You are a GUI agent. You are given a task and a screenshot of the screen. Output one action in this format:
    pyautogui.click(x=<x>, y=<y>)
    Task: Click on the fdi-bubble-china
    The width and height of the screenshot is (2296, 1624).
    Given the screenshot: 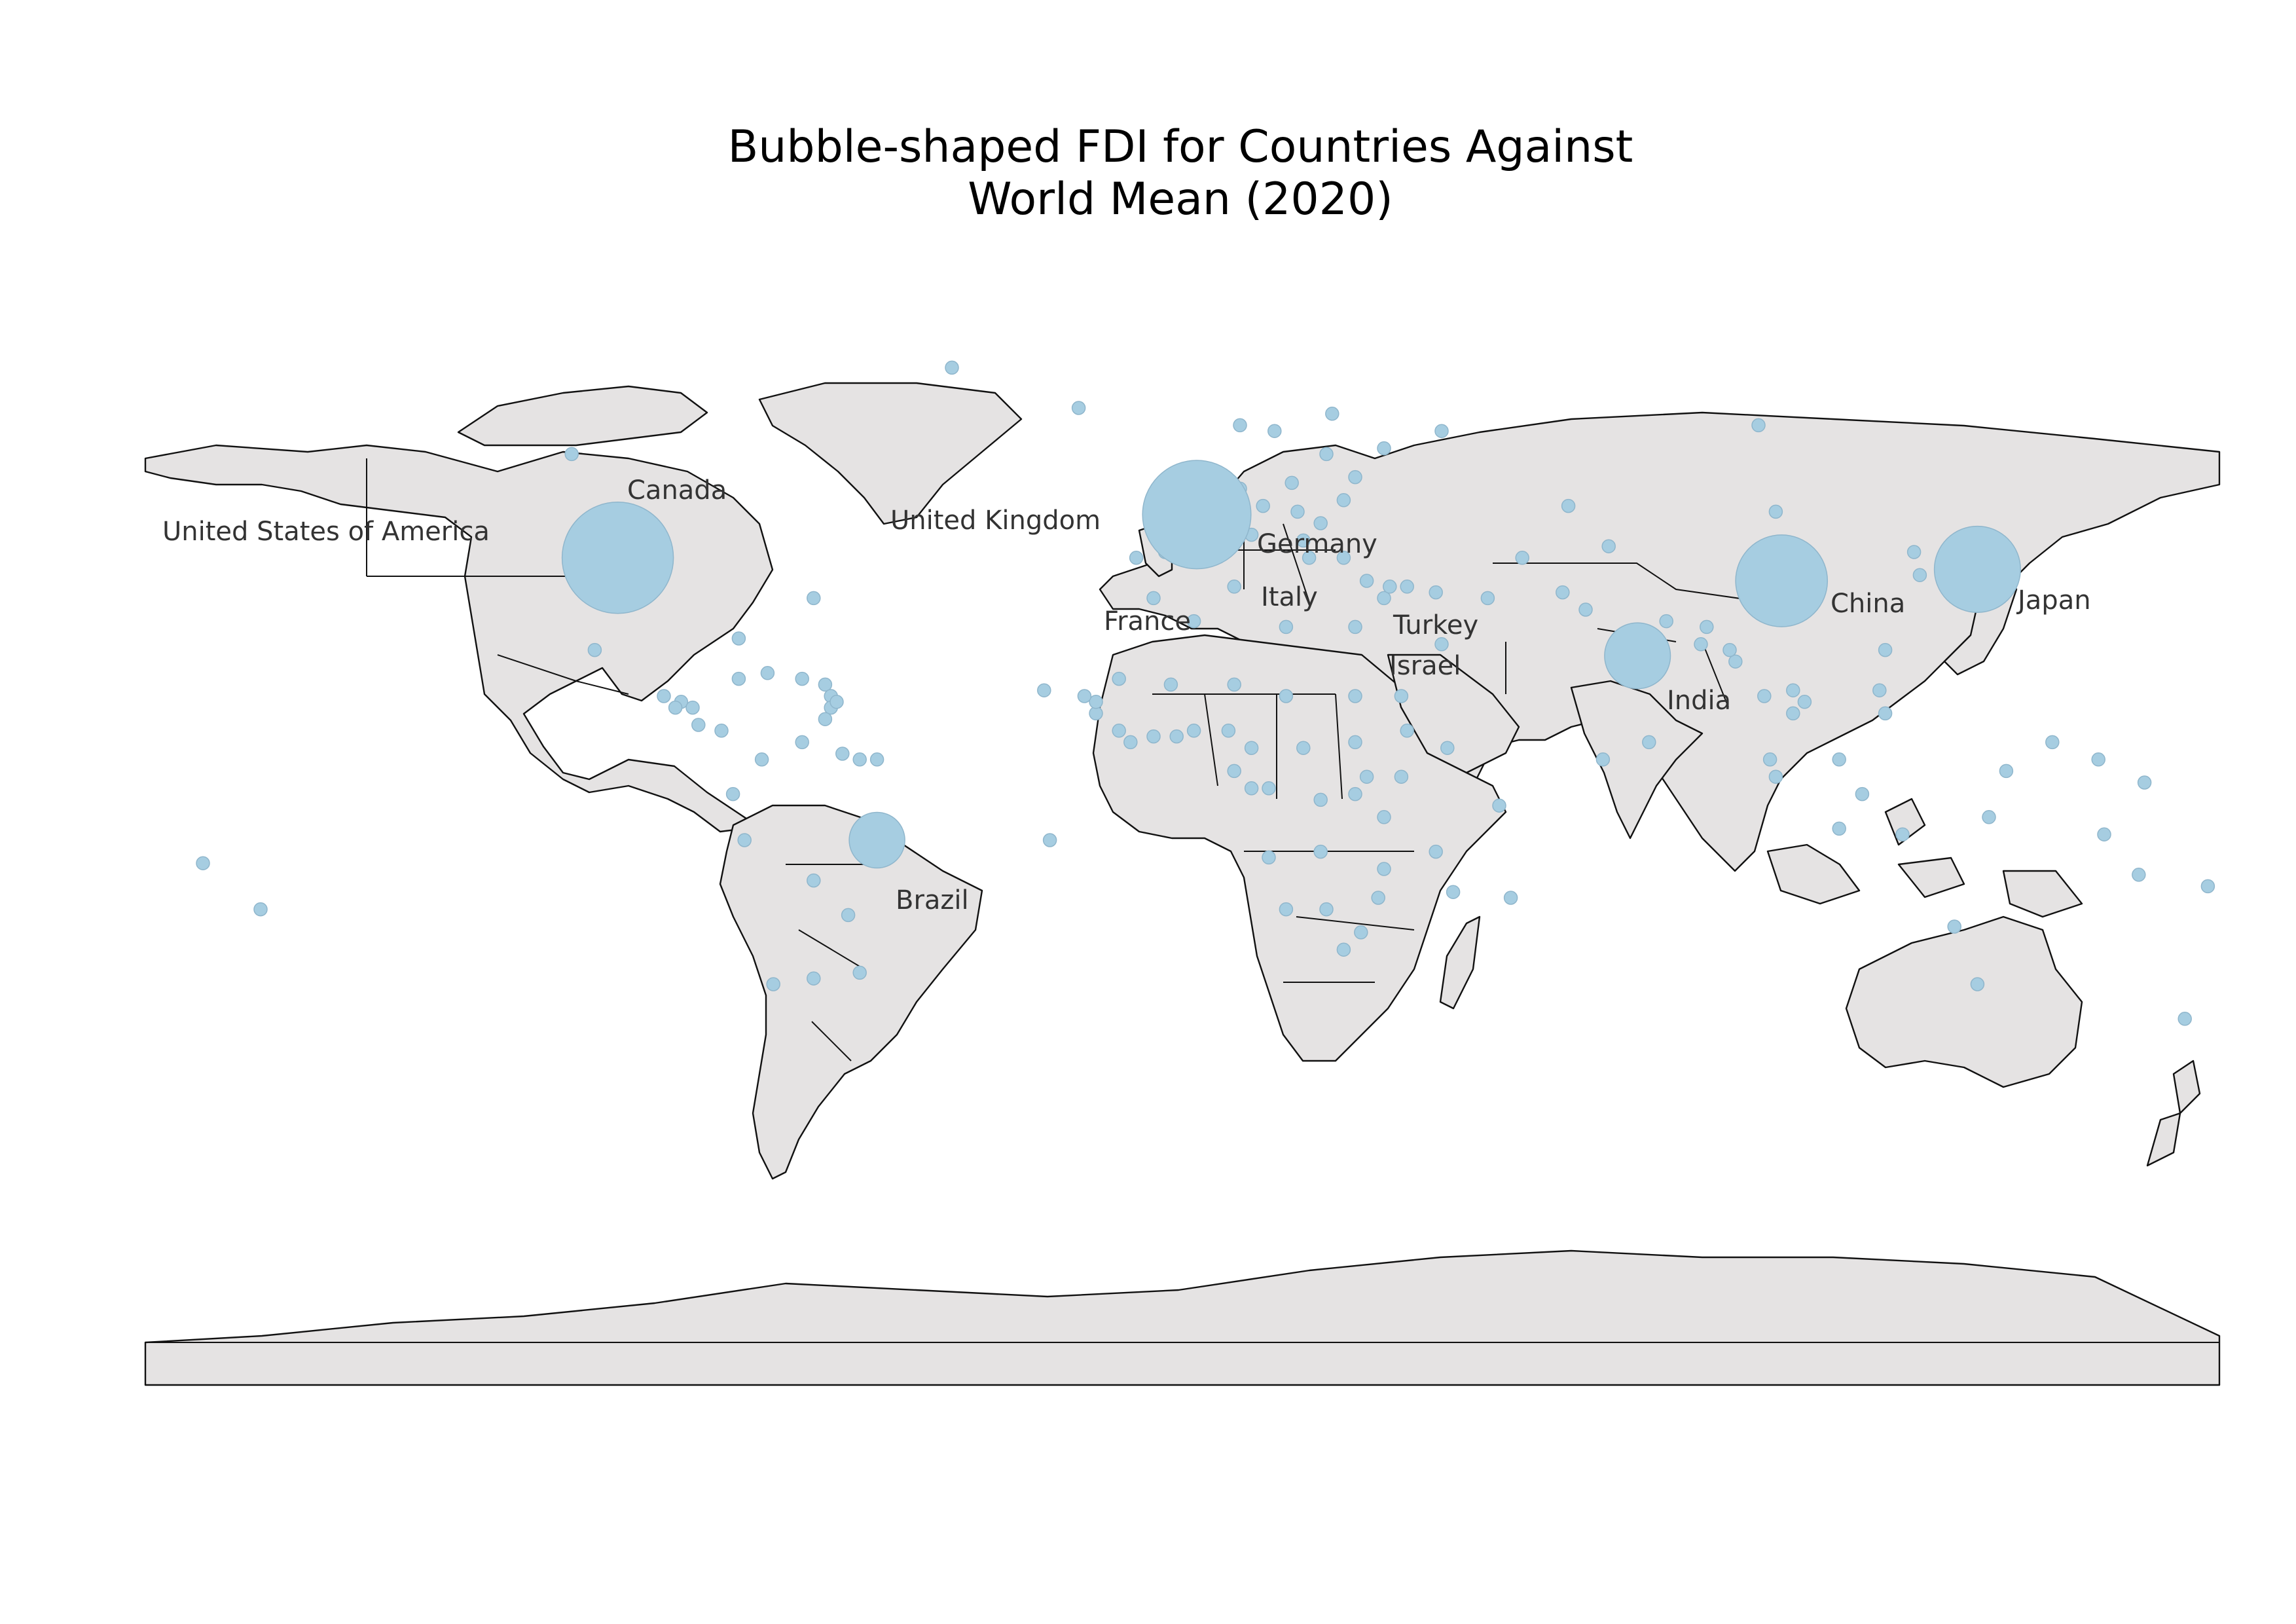 What is the action you would take?
    pyautogui.click(x=1782, y=580)
    